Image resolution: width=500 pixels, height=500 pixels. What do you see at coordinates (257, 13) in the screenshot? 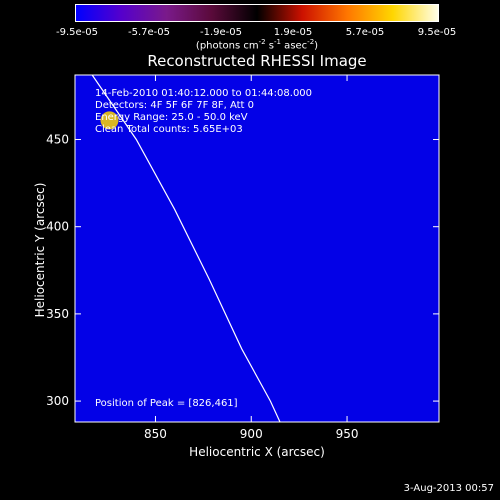
I see `colorbar` at bounding box center [257, 13].